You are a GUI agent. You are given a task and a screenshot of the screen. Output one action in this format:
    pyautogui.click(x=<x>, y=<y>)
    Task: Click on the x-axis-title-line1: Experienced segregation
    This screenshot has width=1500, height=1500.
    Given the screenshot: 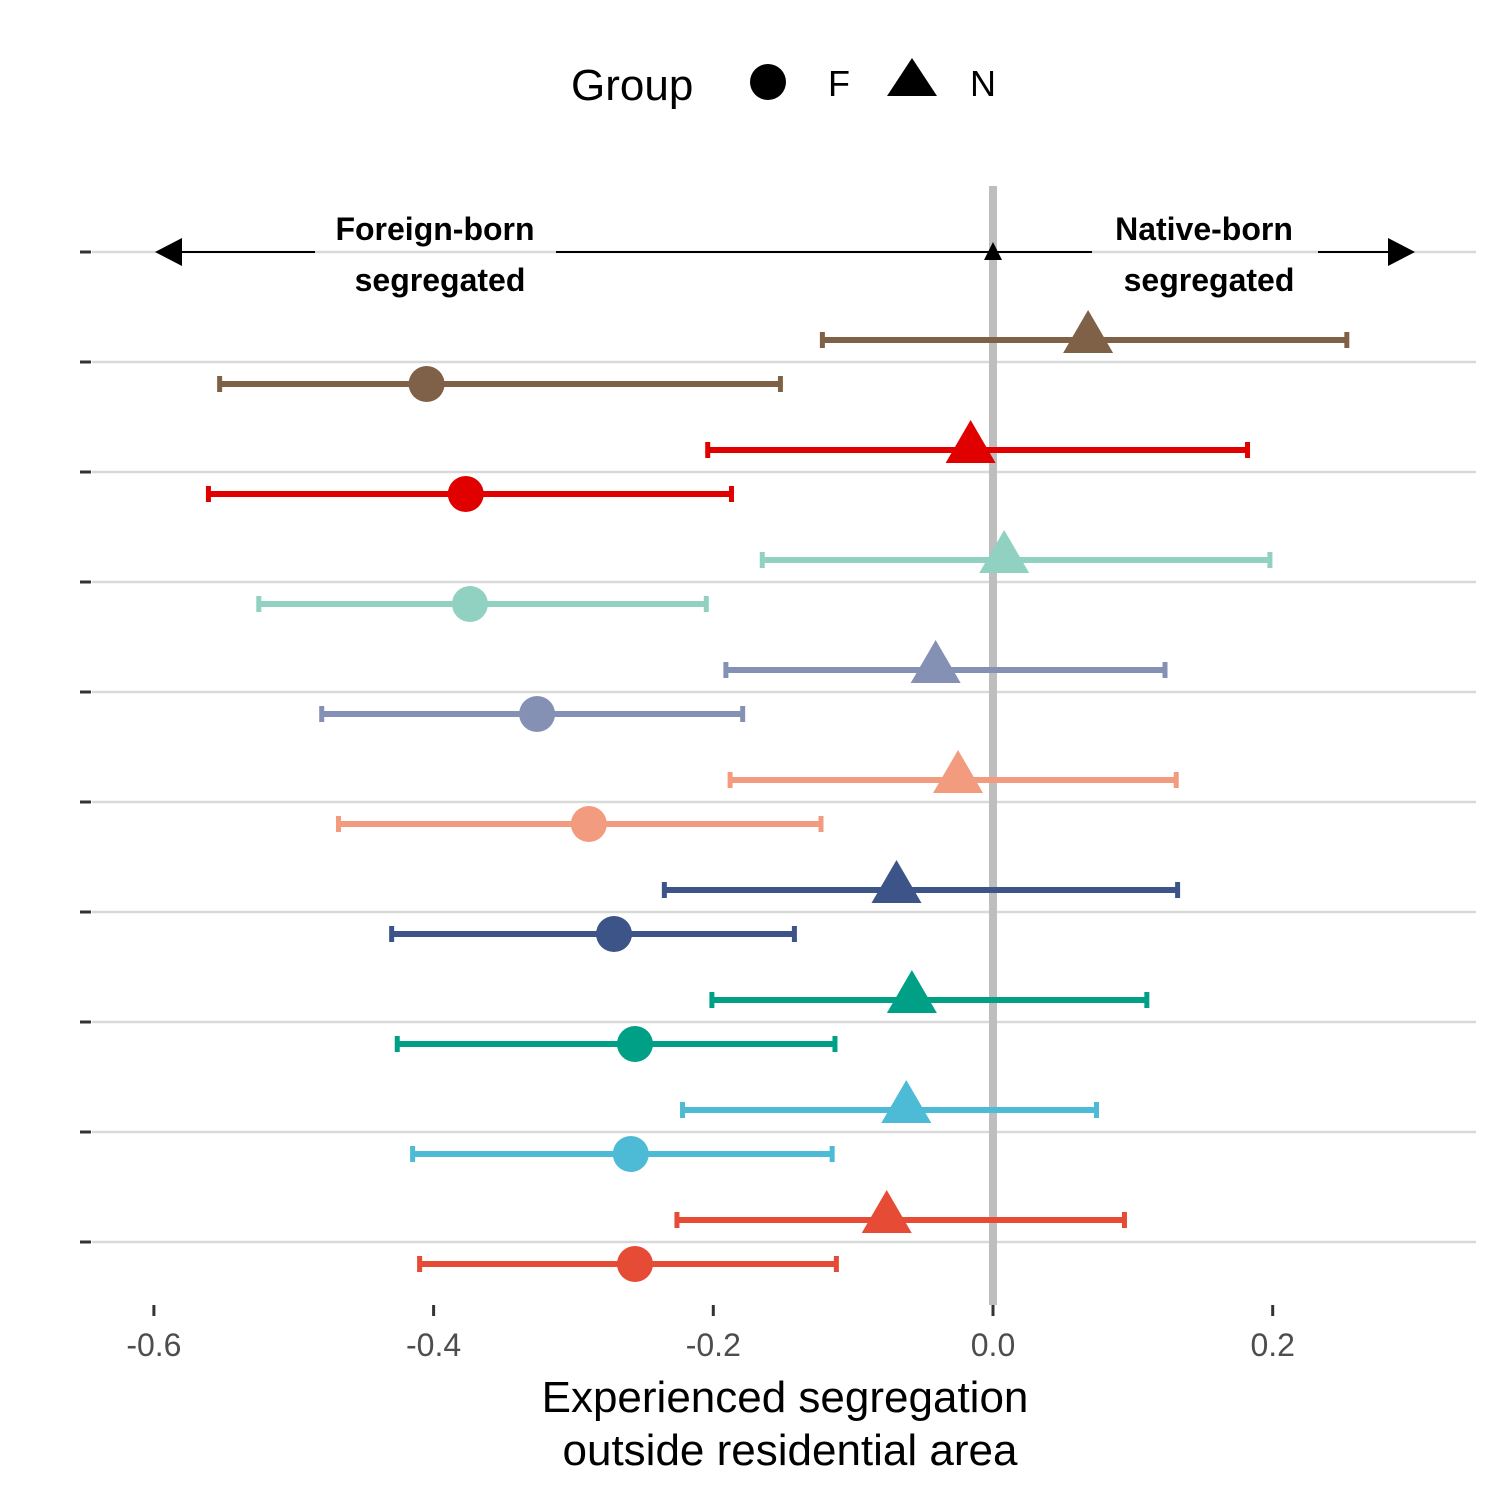 What is the action you would take?
    pyautogui.click(x=785, y=1397)
    